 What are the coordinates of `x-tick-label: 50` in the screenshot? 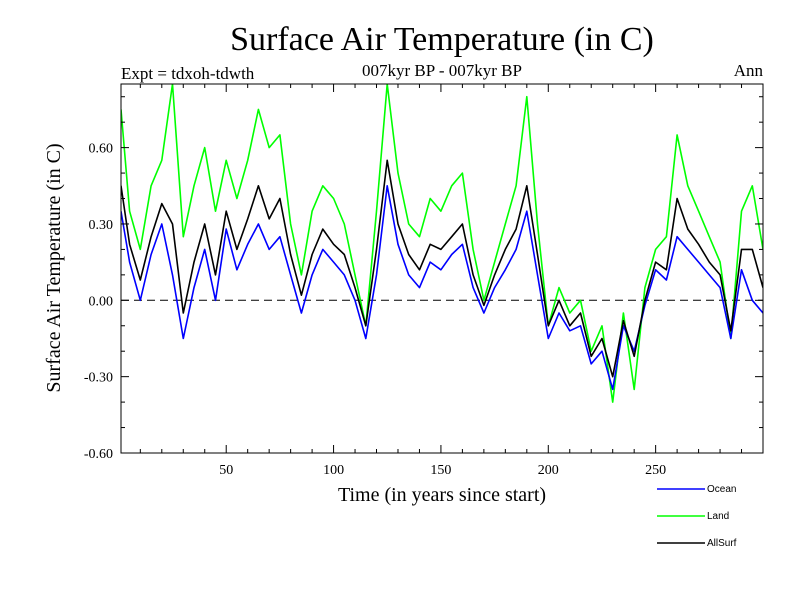 It's located at (226, 470).